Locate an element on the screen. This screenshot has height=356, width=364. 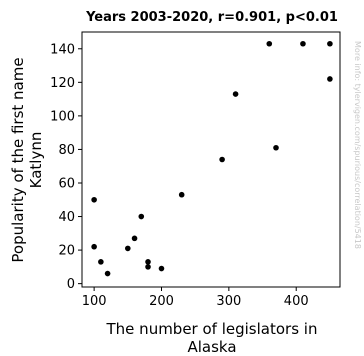
x-tick-label: 300 is located at coordinates (228, 301).